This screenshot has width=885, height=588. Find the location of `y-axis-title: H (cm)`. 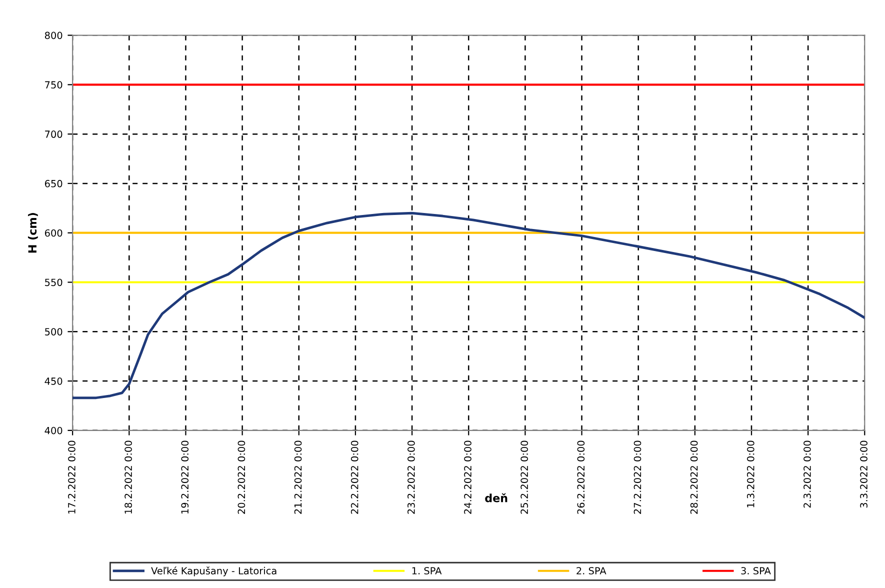

y-axis-title: H (cm) is located at coordinates (33, 233).